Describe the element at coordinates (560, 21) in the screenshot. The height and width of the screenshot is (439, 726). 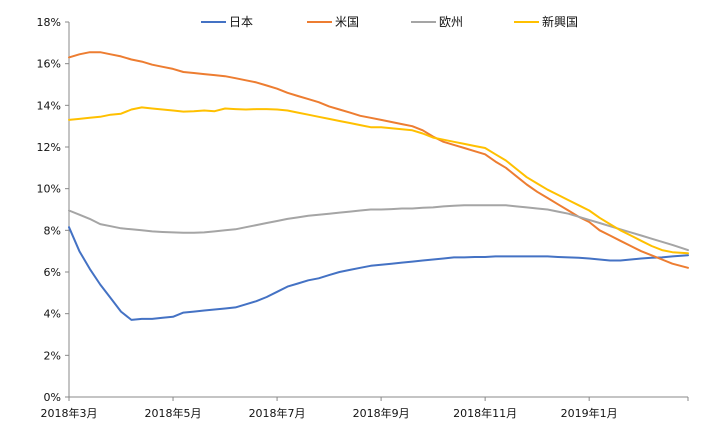
I see `legend-label-3: 新興国` at that location.